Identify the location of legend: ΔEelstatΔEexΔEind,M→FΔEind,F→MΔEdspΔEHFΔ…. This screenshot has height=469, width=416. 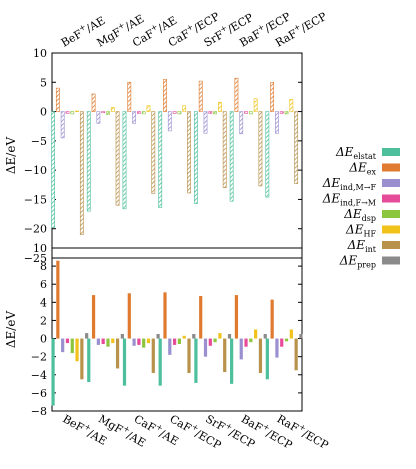
(361, 207).